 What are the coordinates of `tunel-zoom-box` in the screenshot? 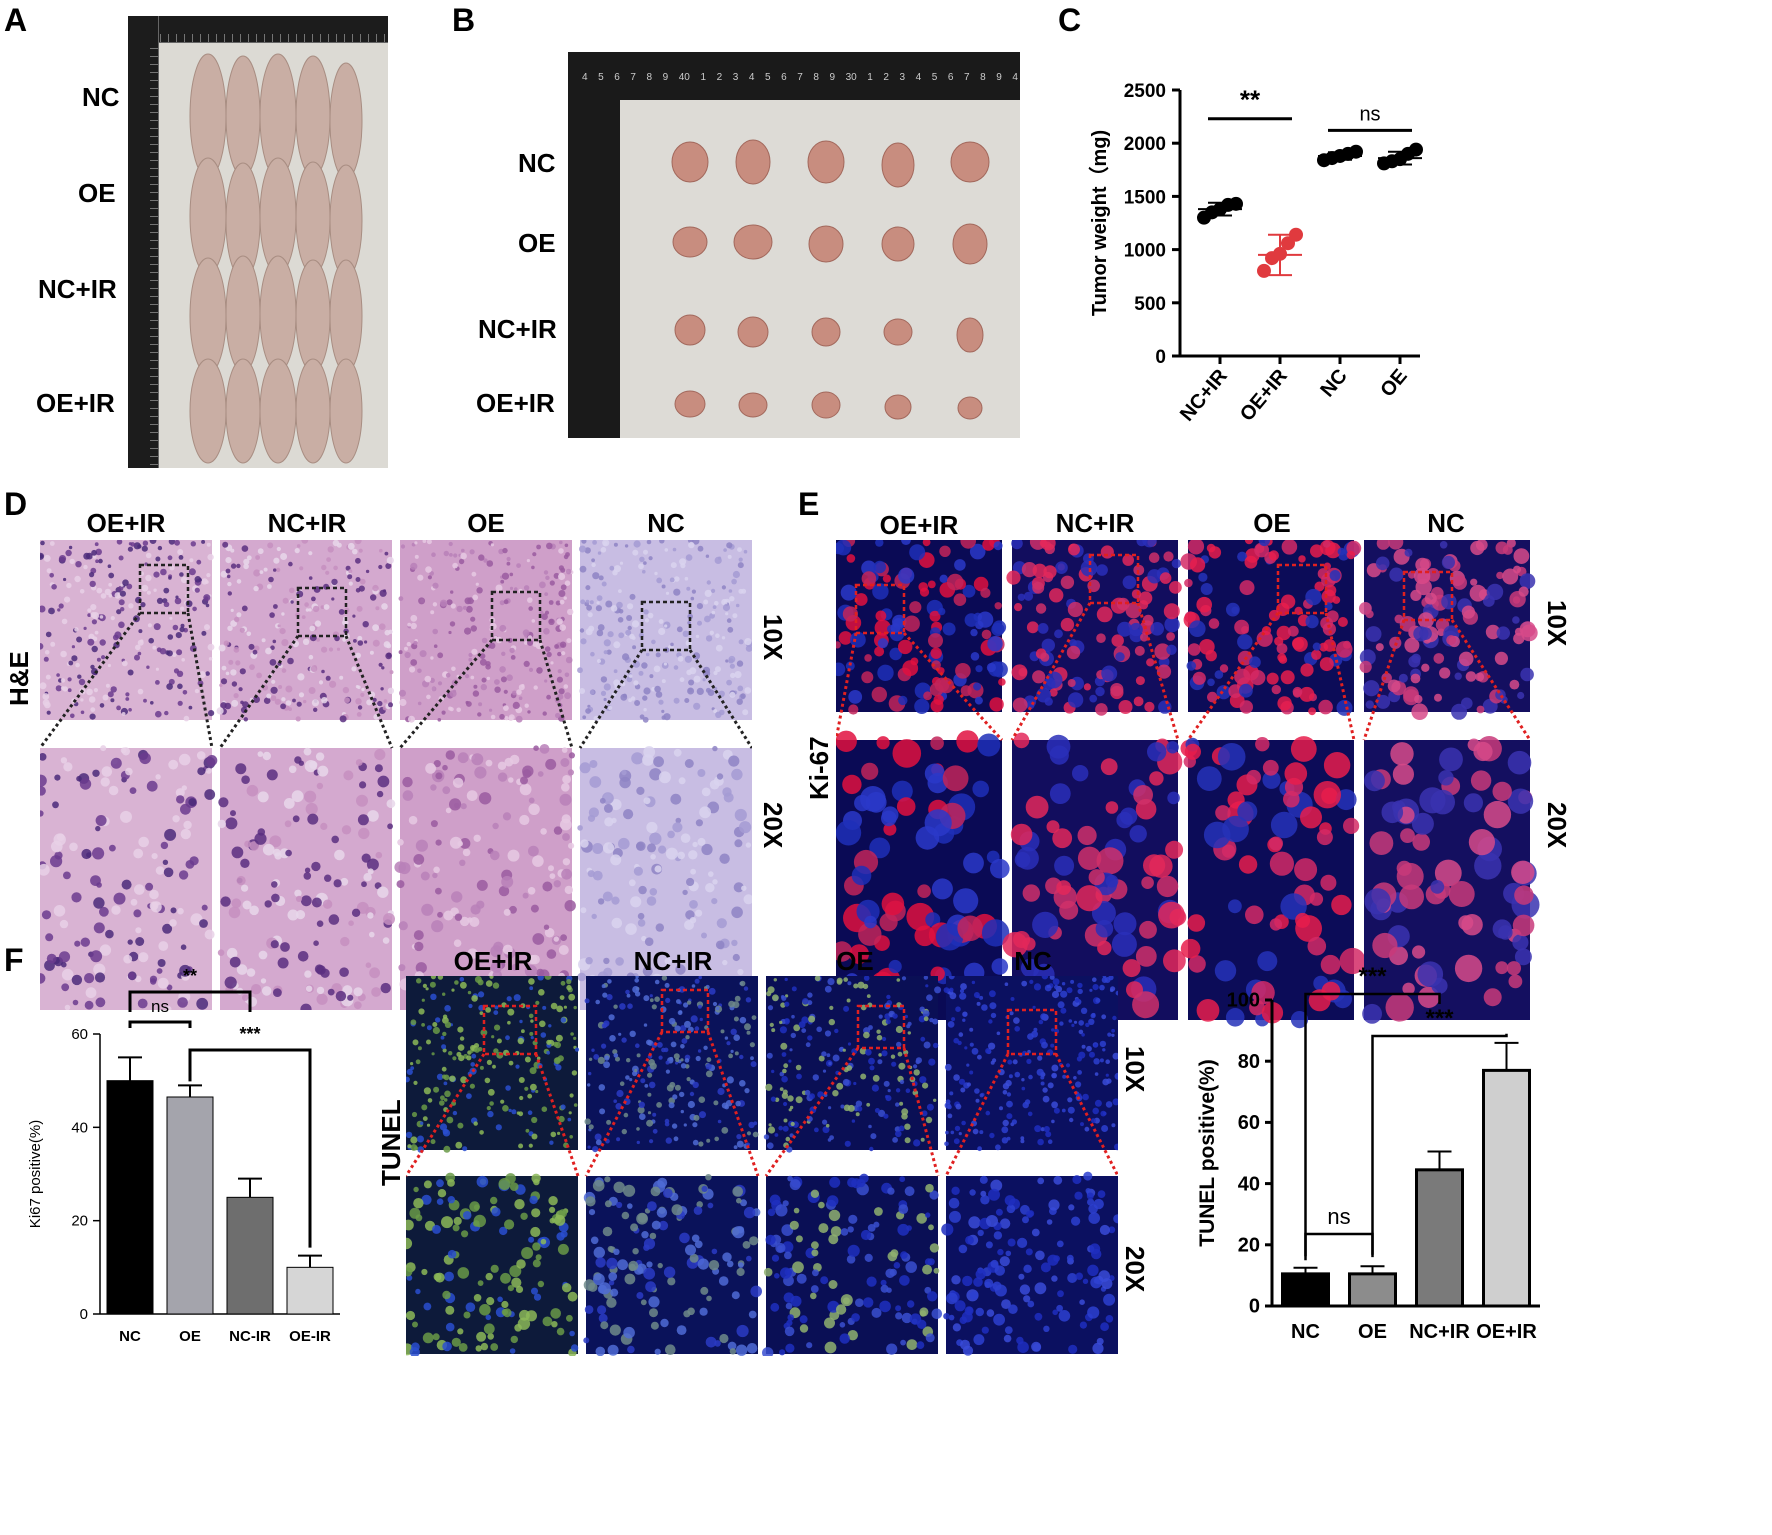 It's located at (1032, 1032).